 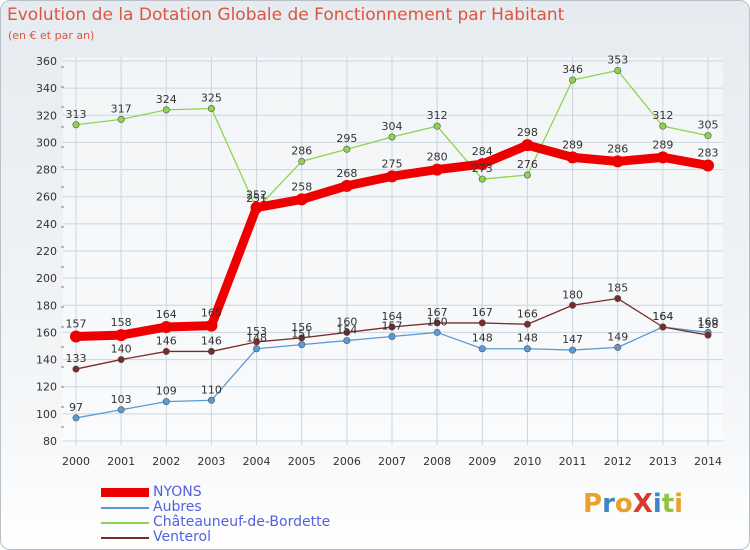 I want to click on data-label-venterol: 160, so click(x=346, y=321).